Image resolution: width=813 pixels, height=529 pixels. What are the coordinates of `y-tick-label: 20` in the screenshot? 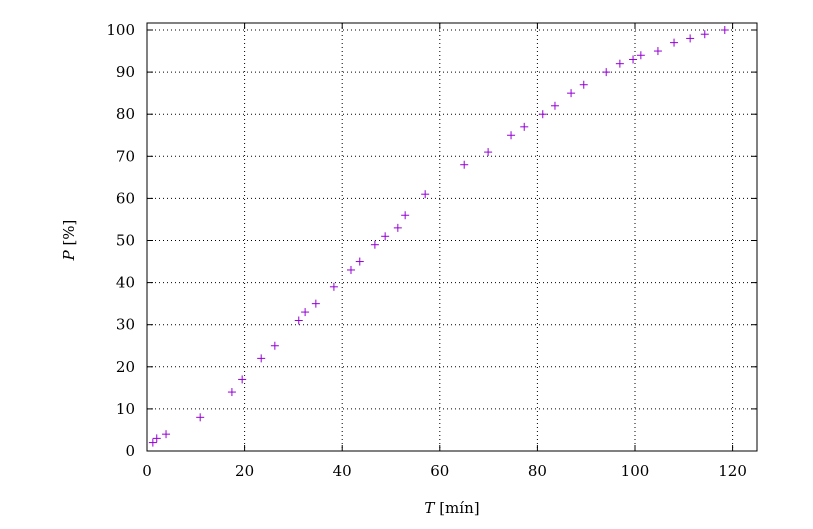 It's located at (125, 367).